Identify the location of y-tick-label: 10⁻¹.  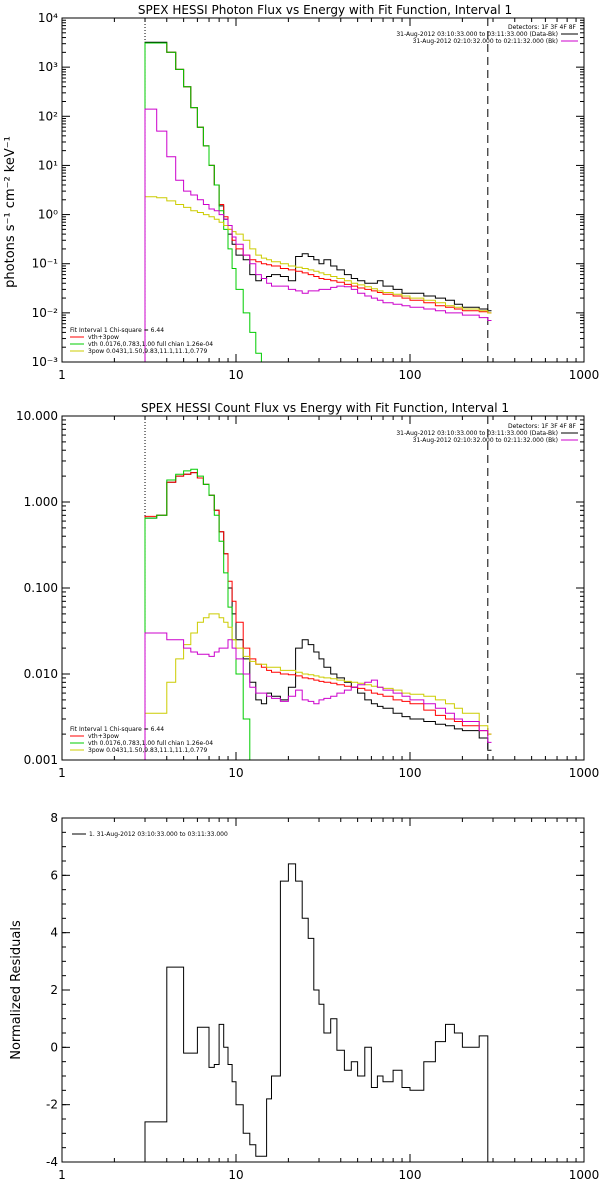
(45, 264).